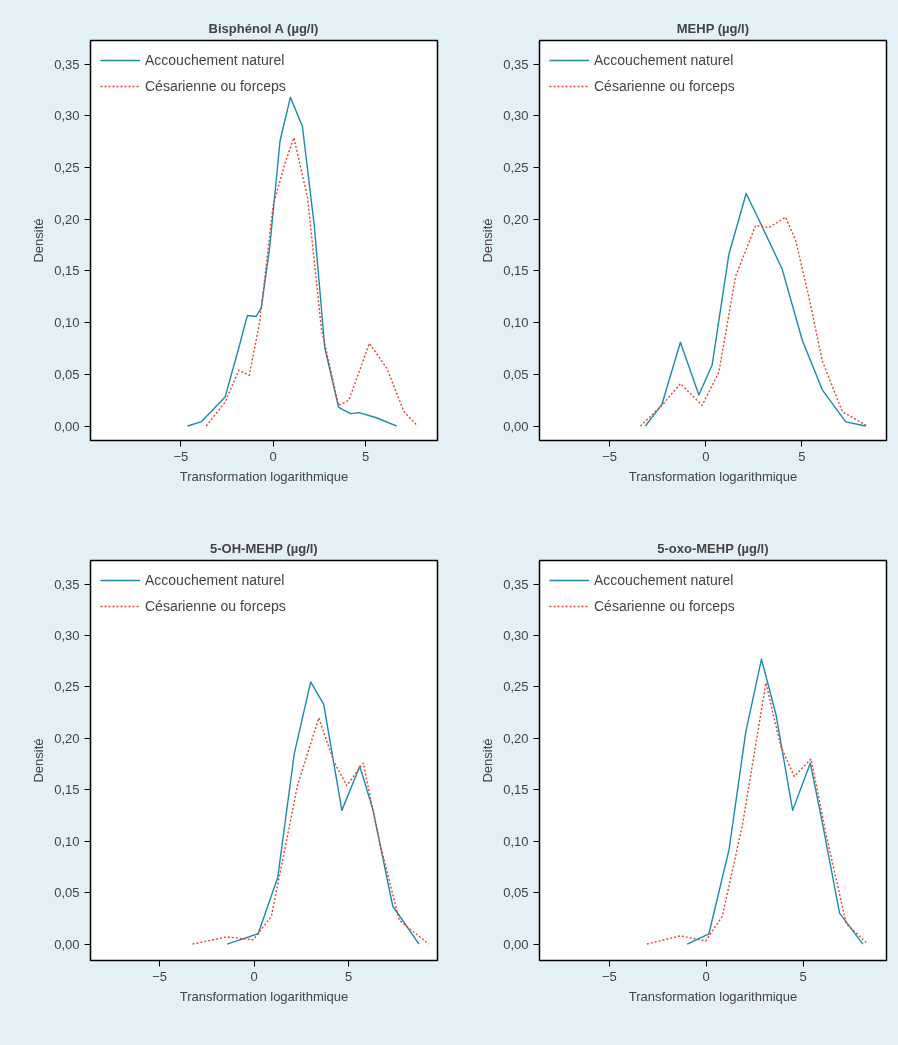  I want to click on chart-title: Bisphénol A (µg/l), so click(263, 28).